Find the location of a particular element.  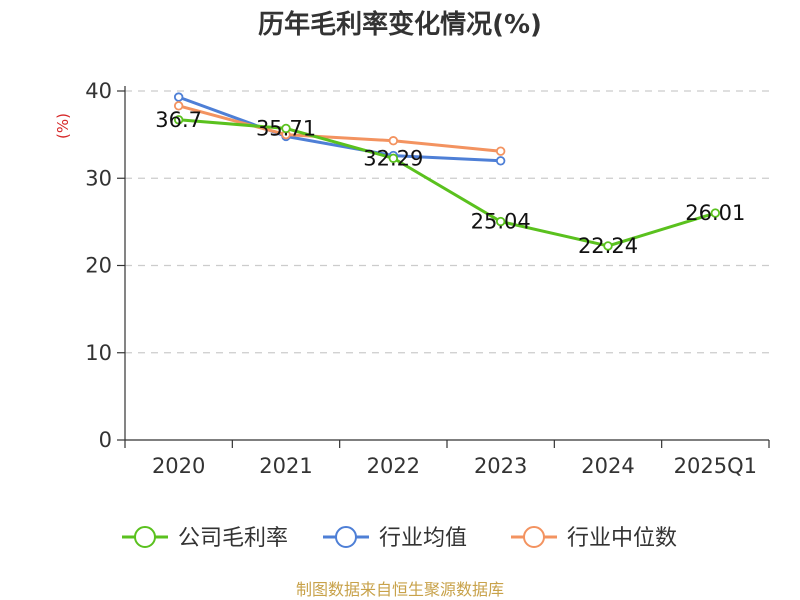

data-label-5: 26.01 is located at coordinates (715, 213).